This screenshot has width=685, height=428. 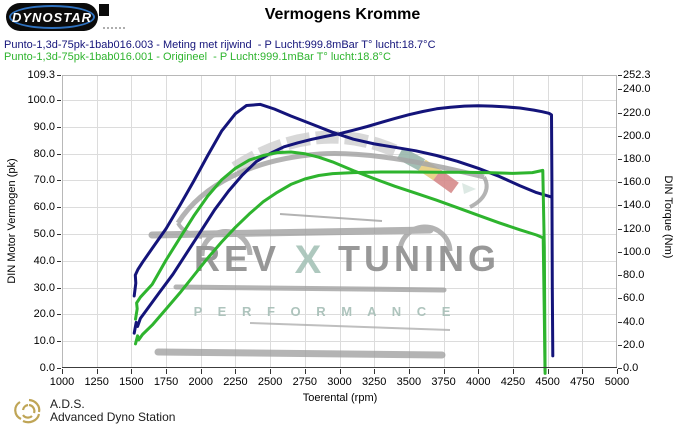 What do you see at coordinates (114, 29) in the screenshot?
I see `dynostar-logo-smallprint` at bounding box center [114, 29].